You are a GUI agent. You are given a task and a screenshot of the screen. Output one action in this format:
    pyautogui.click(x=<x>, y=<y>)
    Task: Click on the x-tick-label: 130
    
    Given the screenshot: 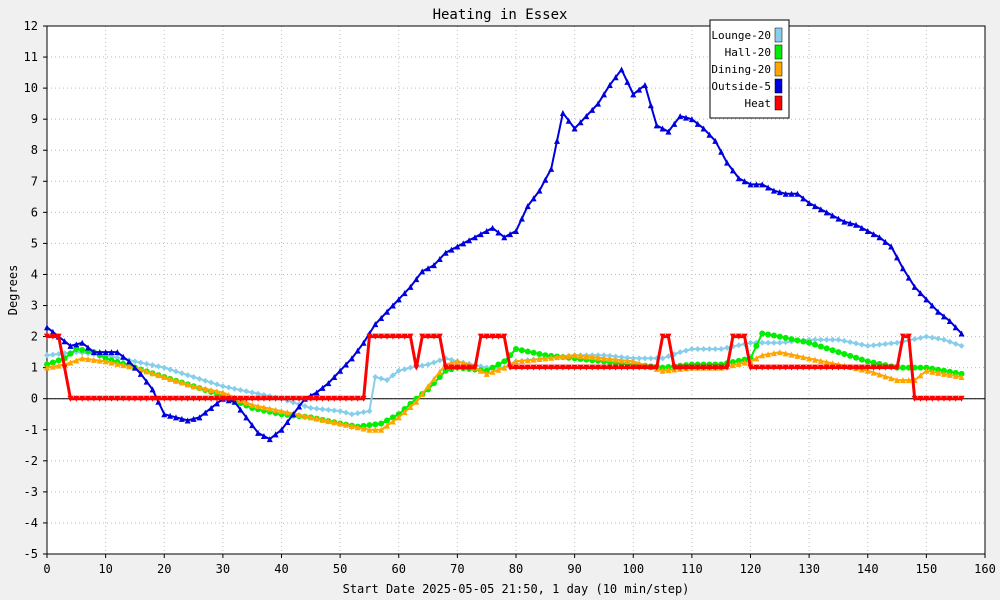 What is the action you would take?
    pyautogui.click(x=809, y=569)
    